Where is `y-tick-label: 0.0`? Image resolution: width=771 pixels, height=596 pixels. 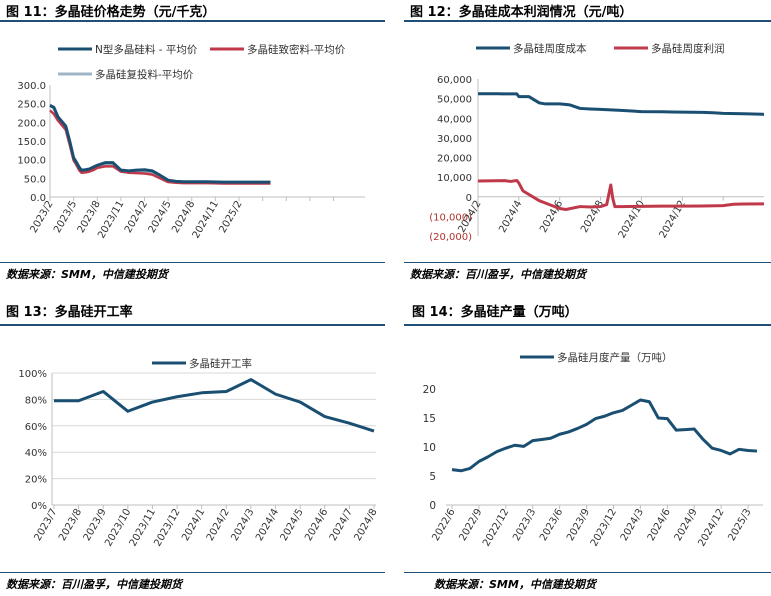
y-tick-label: 0.0 is located at coordinates (38, 198).